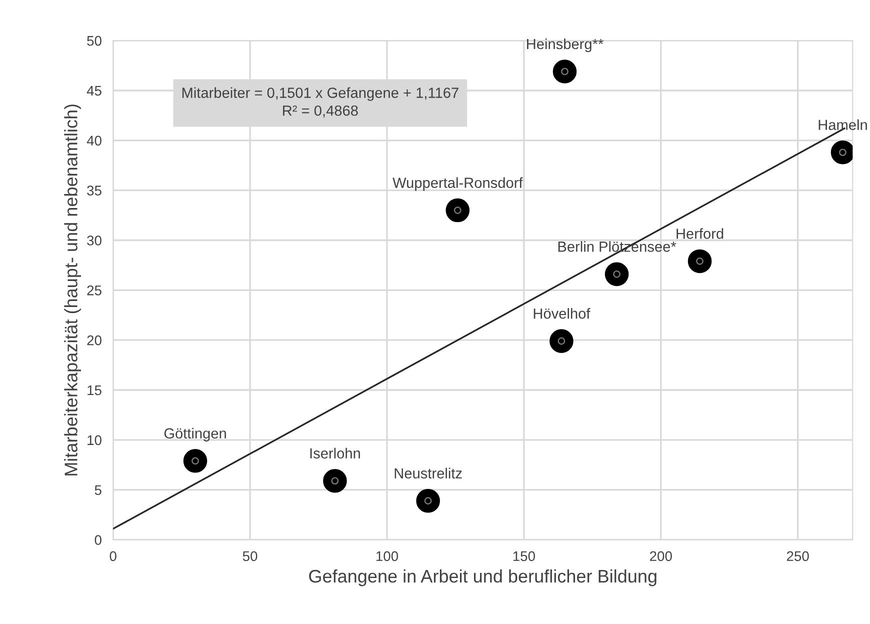 The width and height of the screenshot is (870, 624). What do you see at coordinates (482, 577) in the screenshot?
I see `x-axis-title: Gefangene in Arbeit und beruflicher Bildung` at bounding box center [482, 577].